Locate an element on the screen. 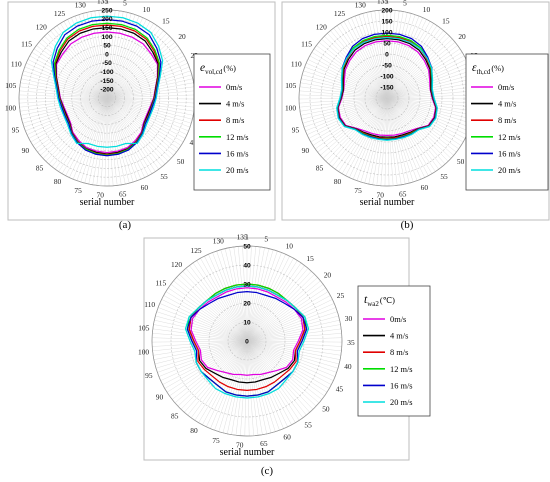 The image size is (550, 482). legend-box is located at coordinates (232, 122).